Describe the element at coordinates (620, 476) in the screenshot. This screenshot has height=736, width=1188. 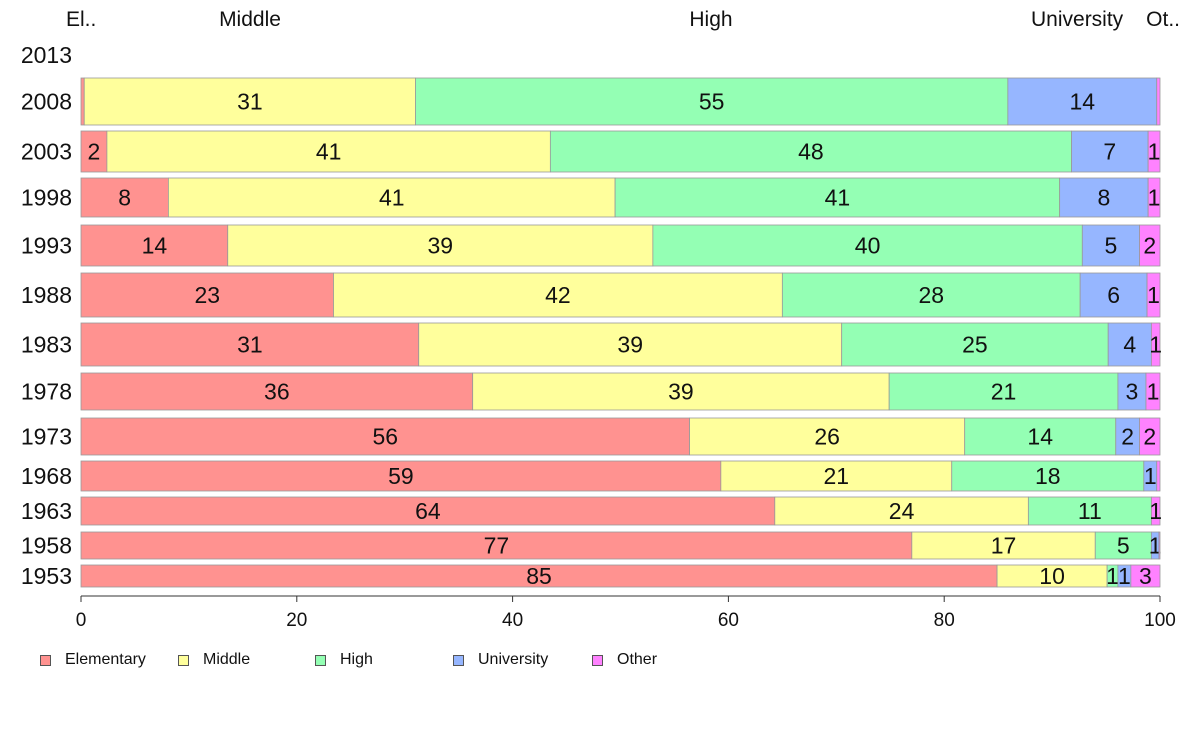
I see `bar-row-1968: 59 21 18 1` at that location.